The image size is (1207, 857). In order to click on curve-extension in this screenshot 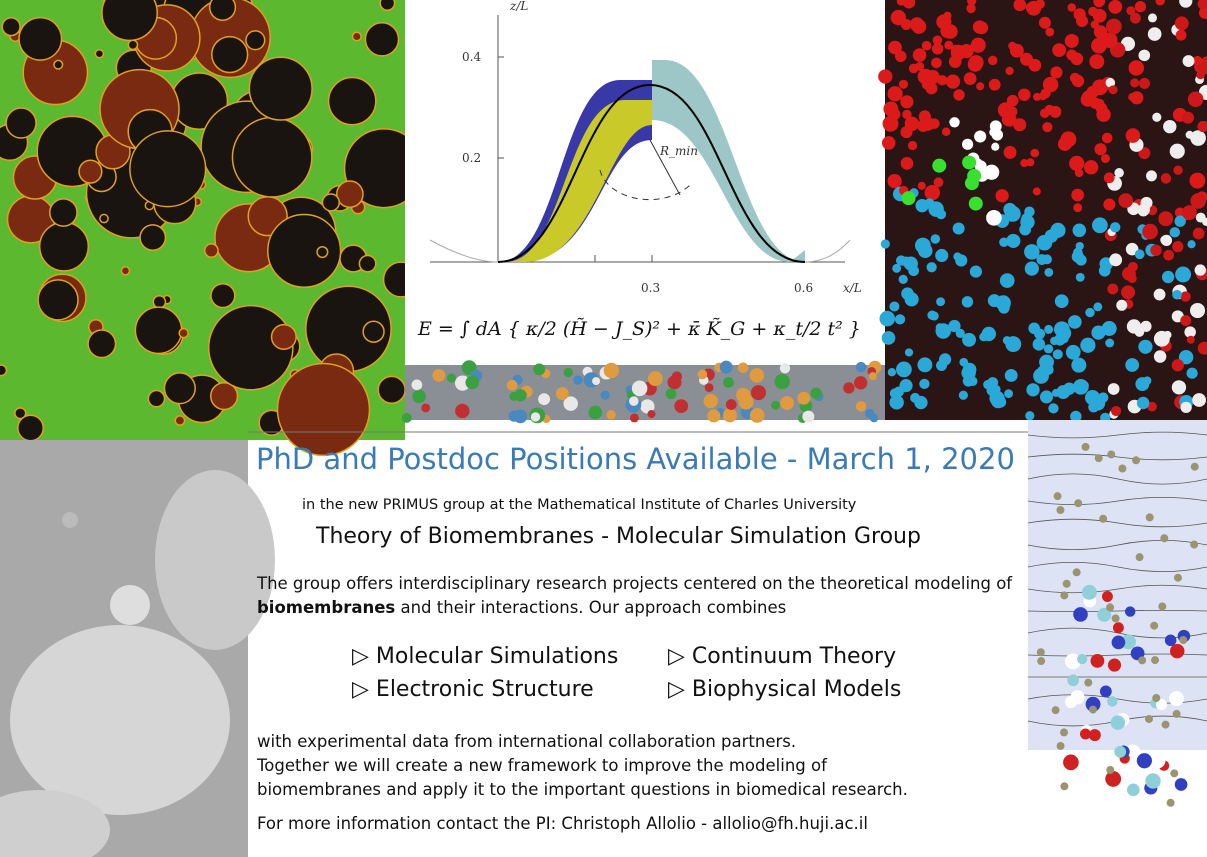, I will do `click(464, 251)`.